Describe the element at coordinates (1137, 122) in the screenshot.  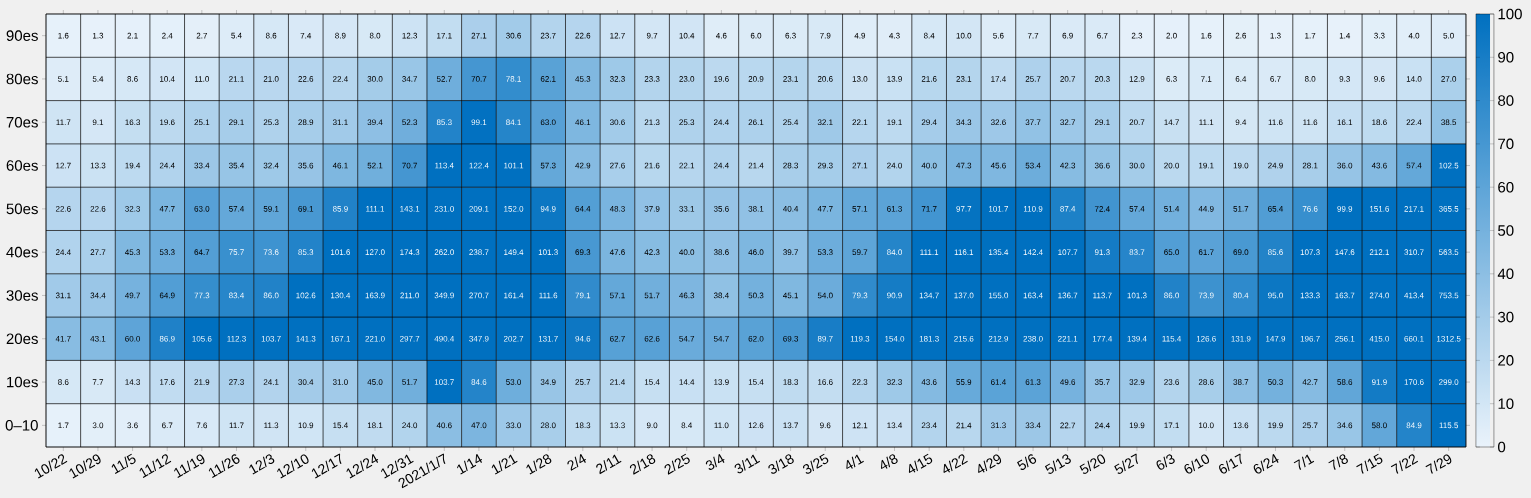
I see `data-label: 20.7` at that location.